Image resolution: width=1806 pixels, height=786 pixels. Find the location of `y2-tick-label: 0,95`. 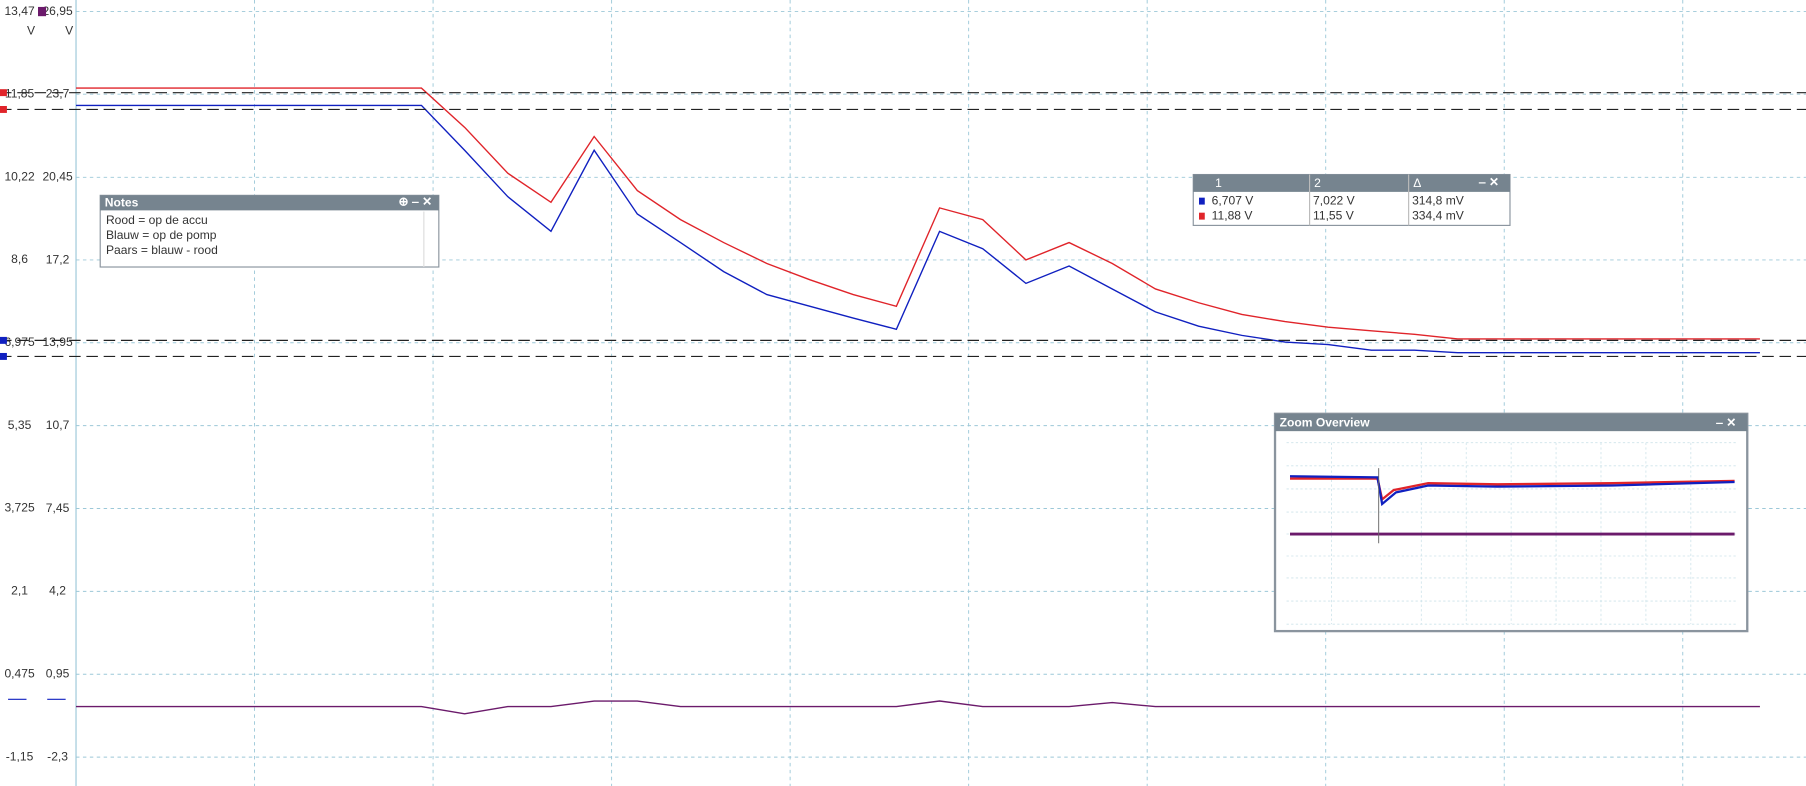

y2-tick-label: 0,95 is located at coordinates (58, 673).